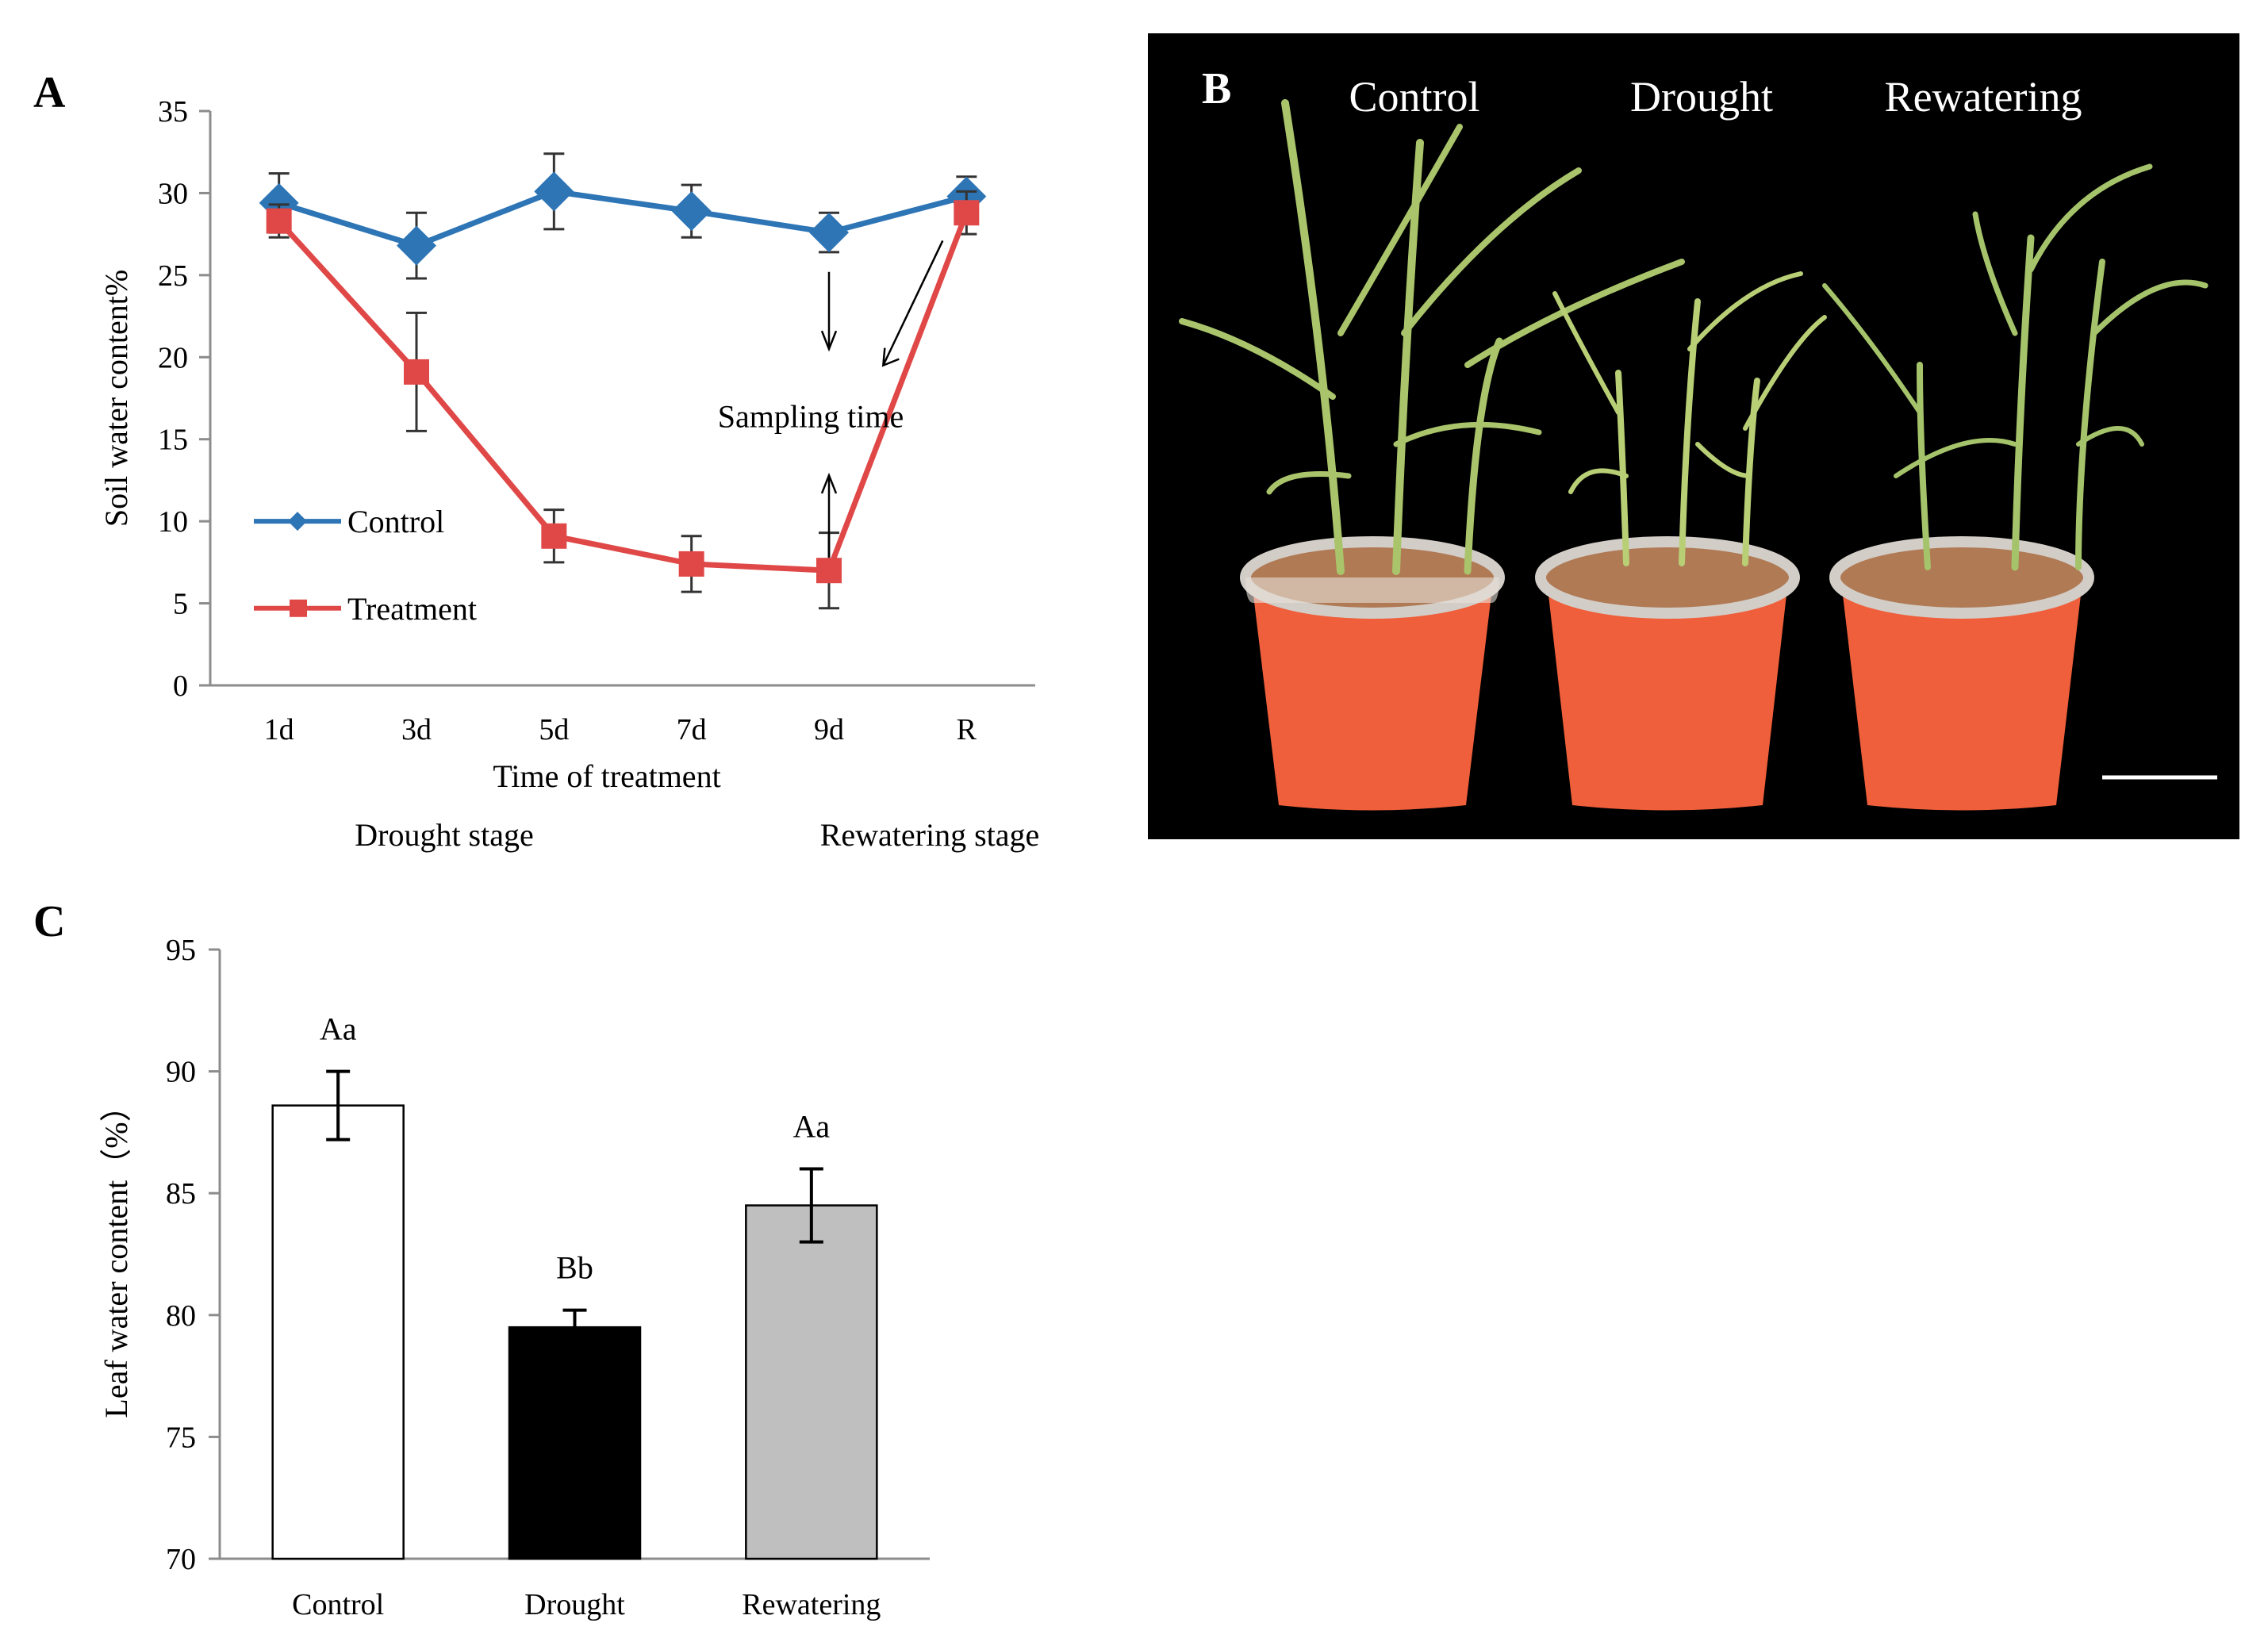 Image resolution: width=2268 pixels, height=1646 pixels. I want to click on significance-label: Bb, so click(575, 1268).